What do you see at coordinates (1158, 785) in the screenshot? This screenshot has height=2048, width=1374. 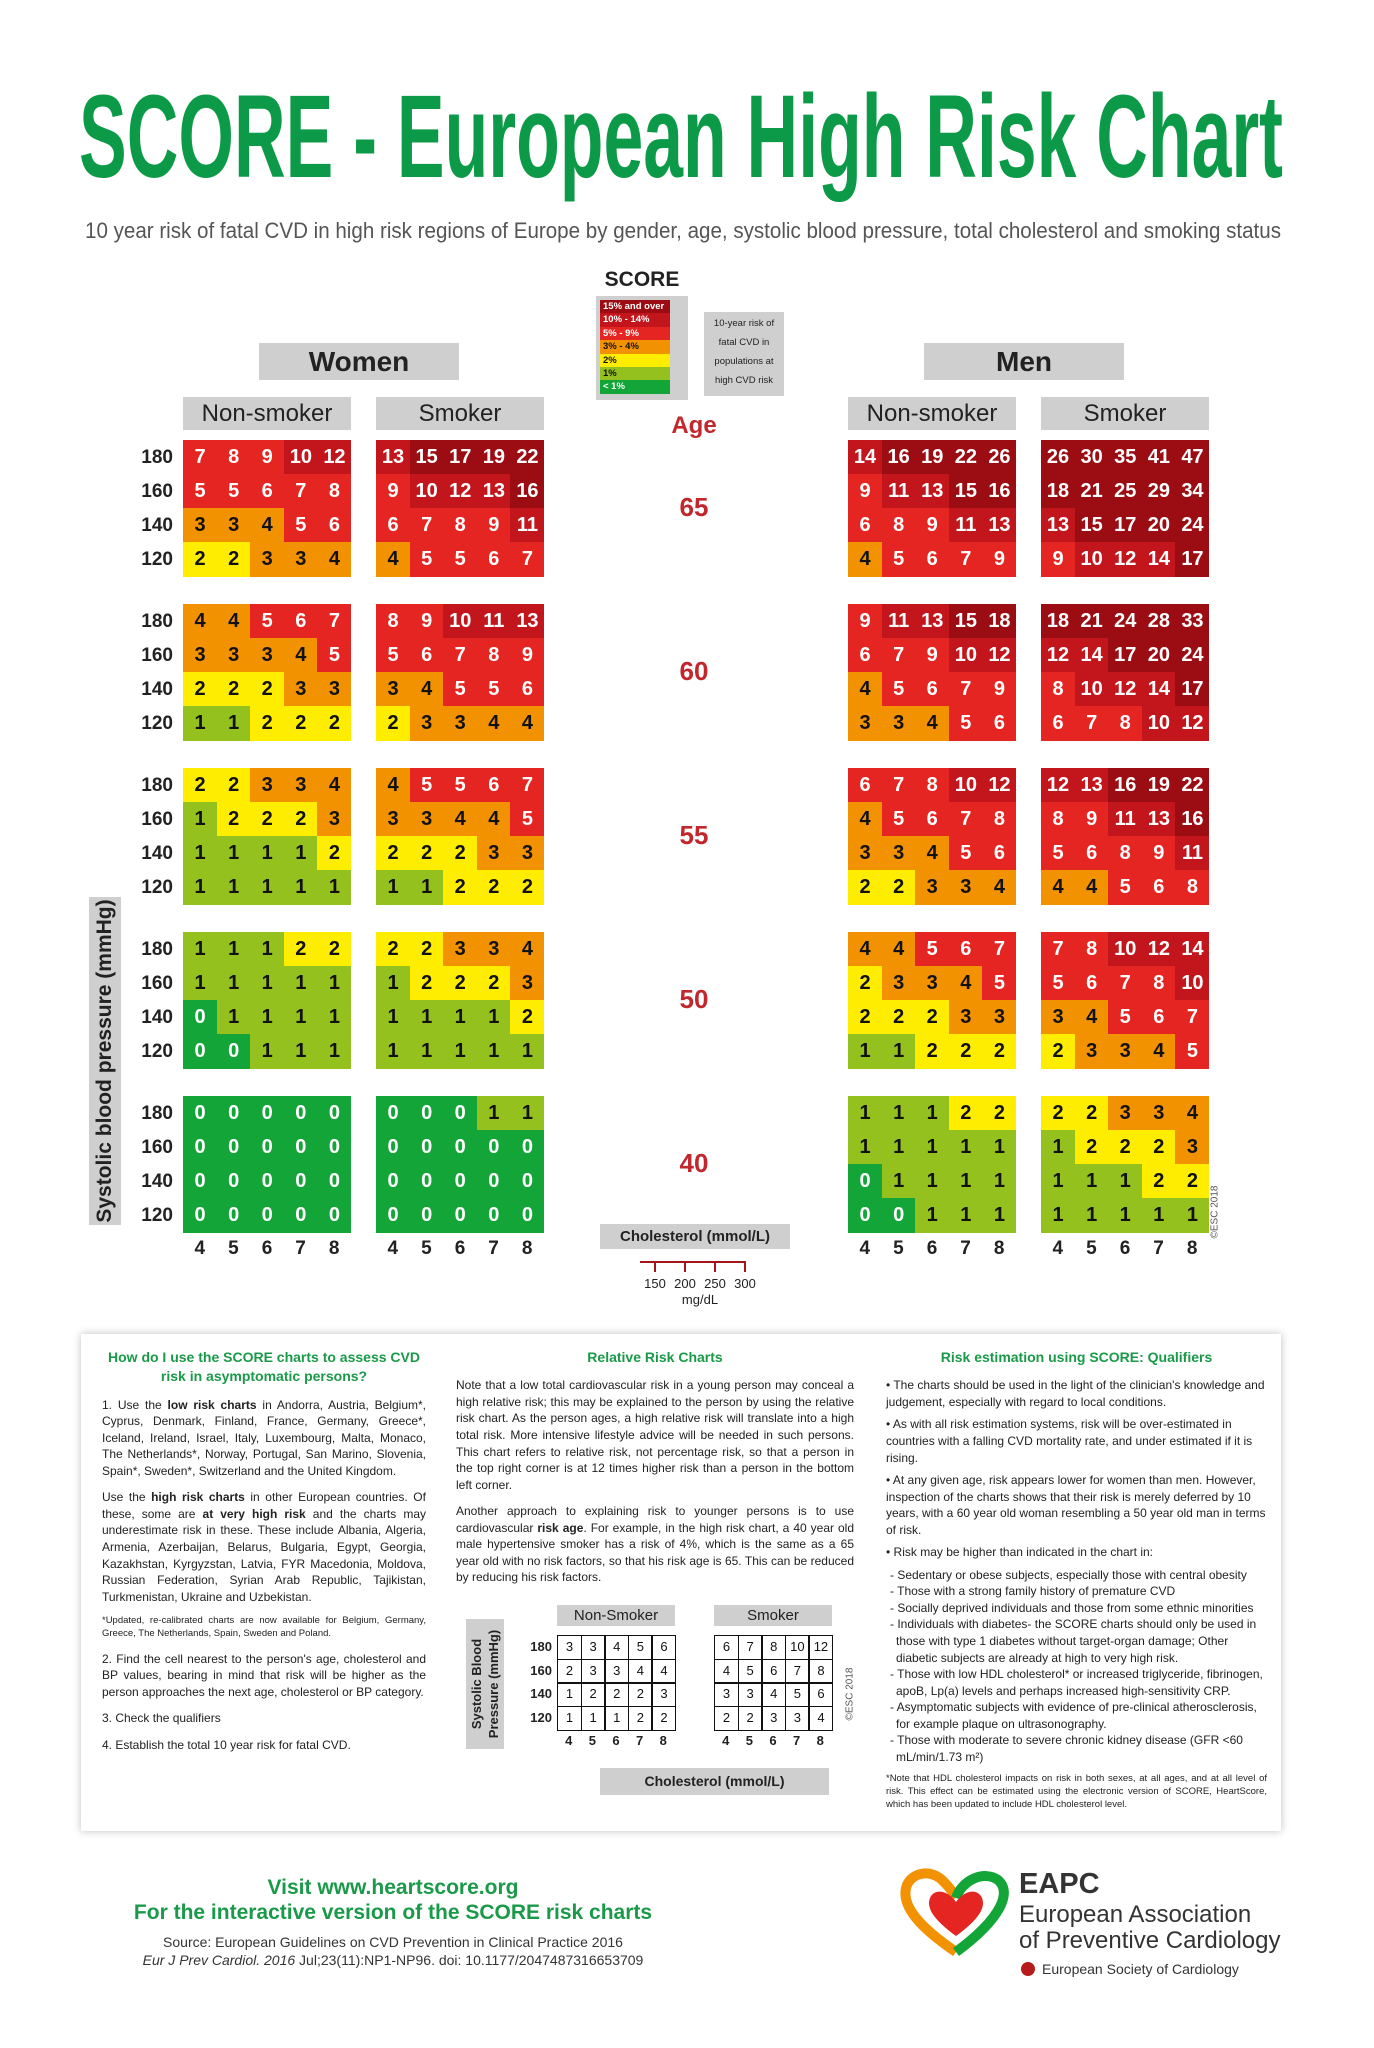 I see `risk-cell: 19` at bounding box center [1158, 785].